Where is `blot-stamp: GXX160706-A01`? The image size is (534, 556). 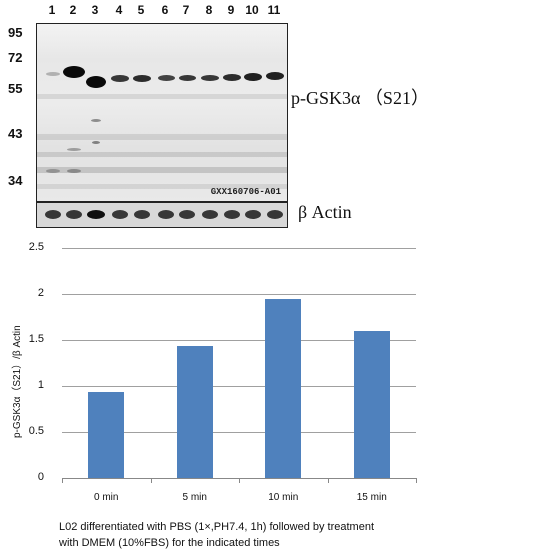 blot-stamp: GXX160706-A01 is located at coordinates (245, 192).